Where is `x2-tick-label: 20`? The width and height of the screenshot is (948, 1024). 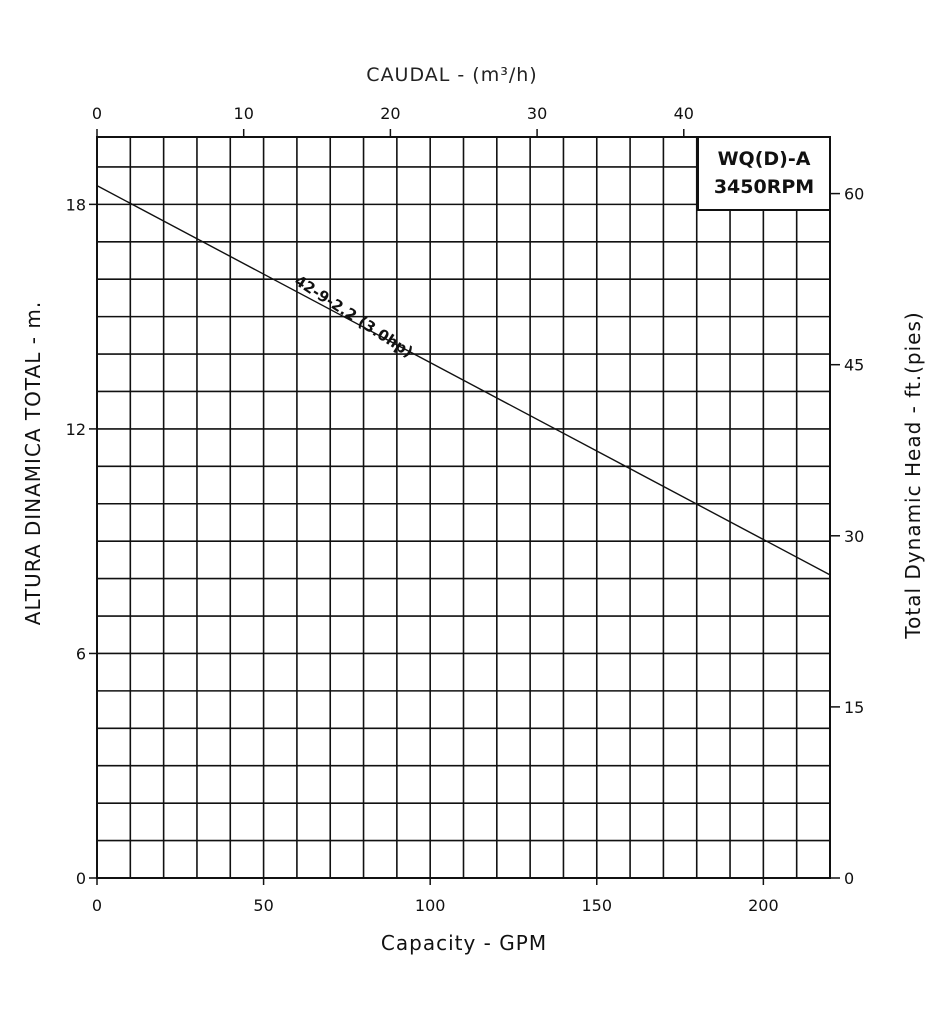 x2-tick-label: 20 is located at coordinates (390, 113).